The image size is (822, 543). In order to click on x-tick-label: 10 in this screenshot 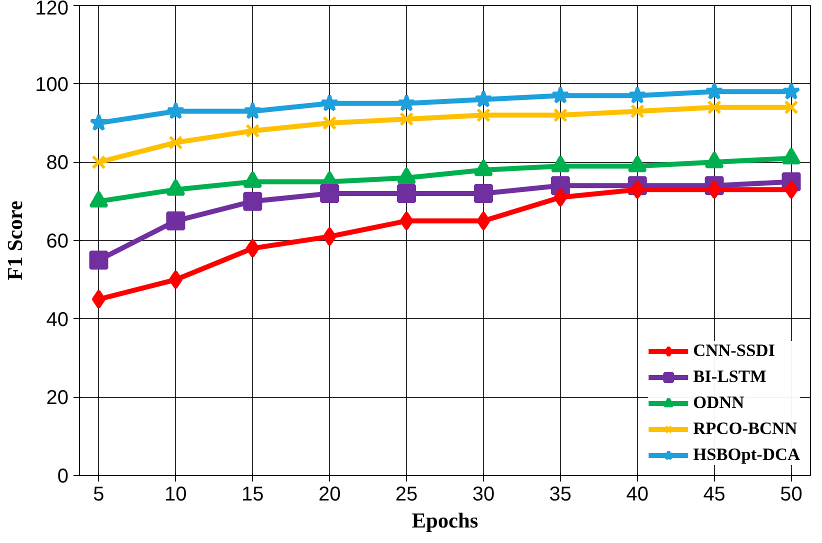, I will do `click(175, 495)`.